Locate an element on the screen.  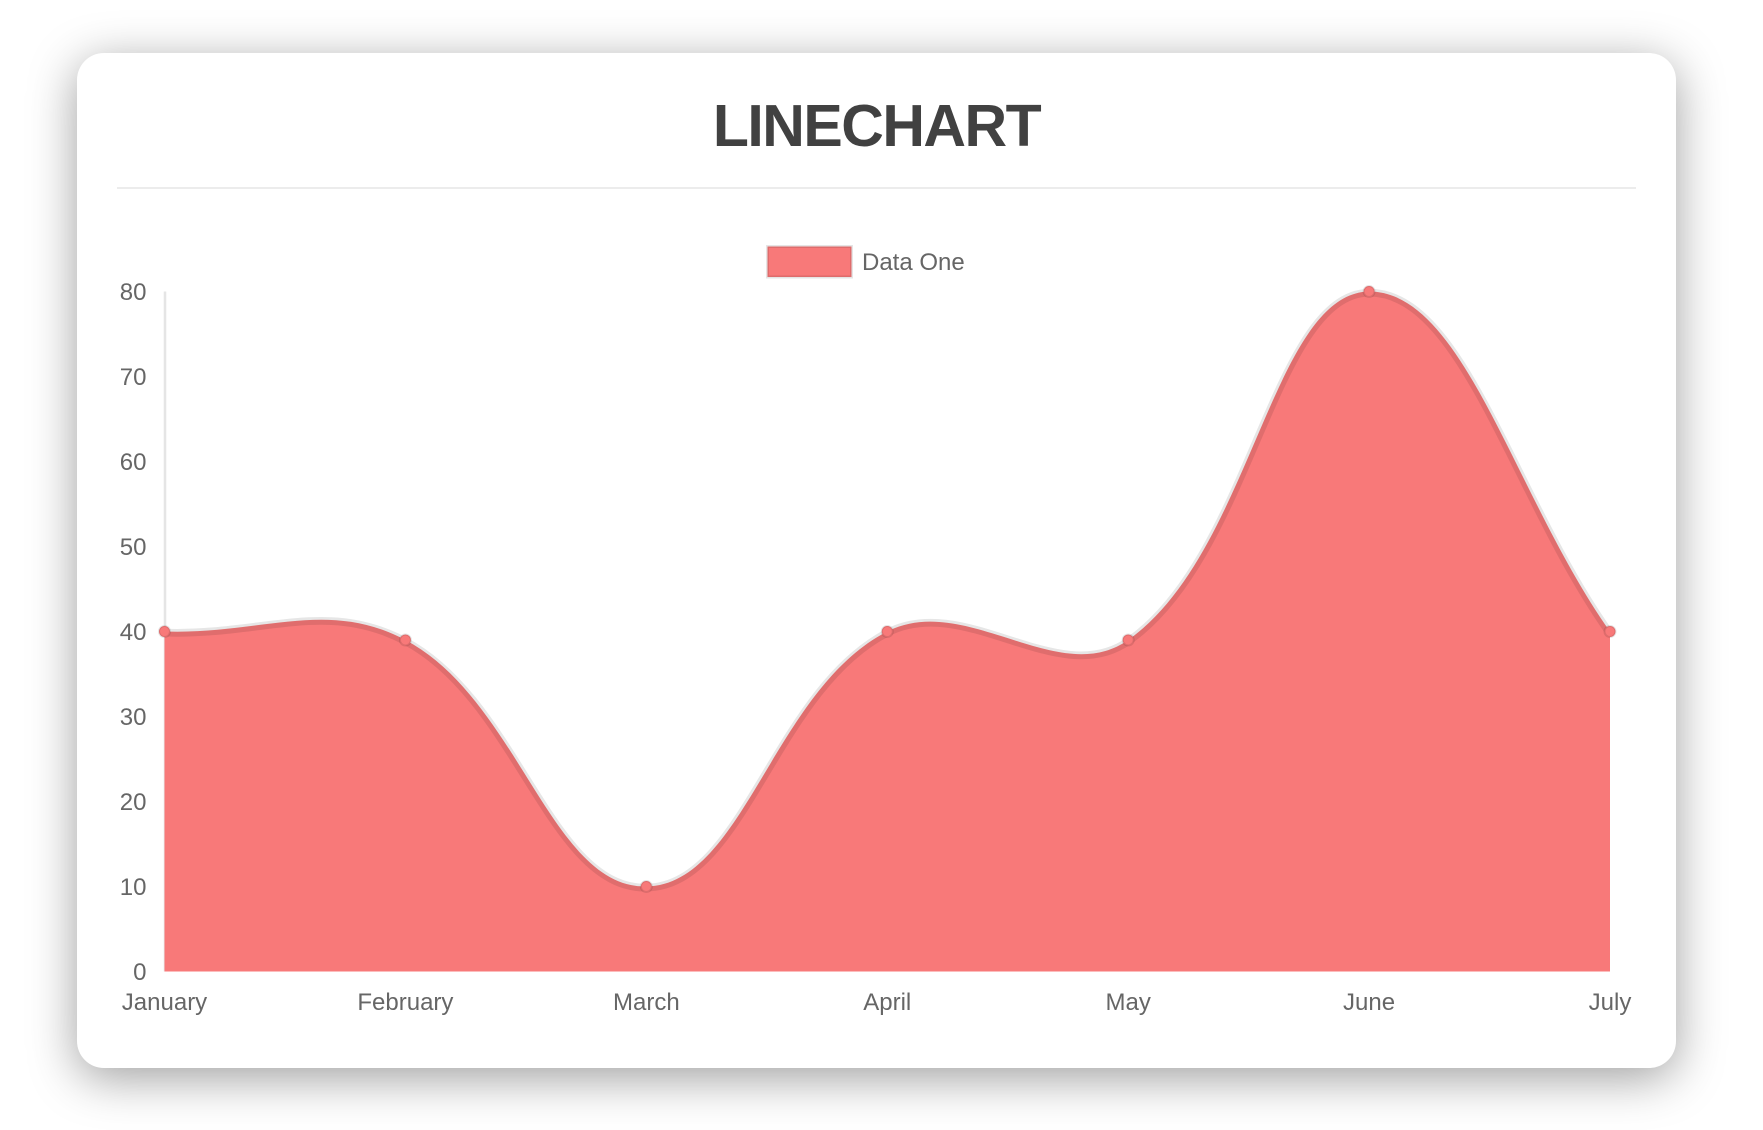
svg-text: 0 is located at coordinates (139, 972).